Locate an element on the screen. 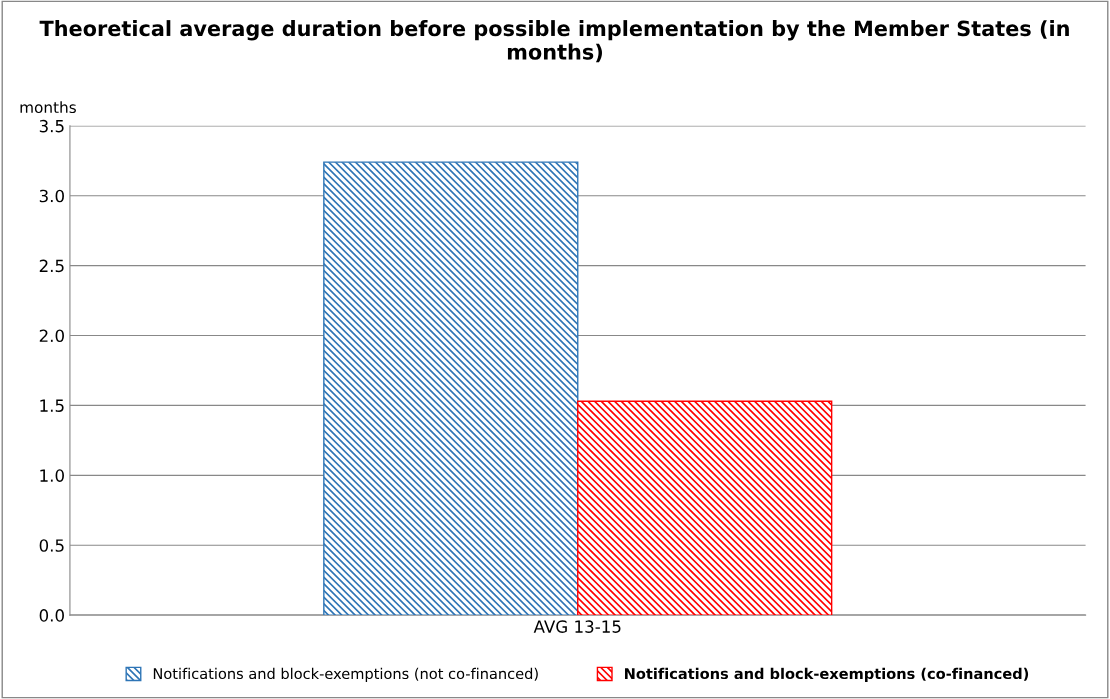  y-tick-label: 0.0 is located at coordinates (51, 615).